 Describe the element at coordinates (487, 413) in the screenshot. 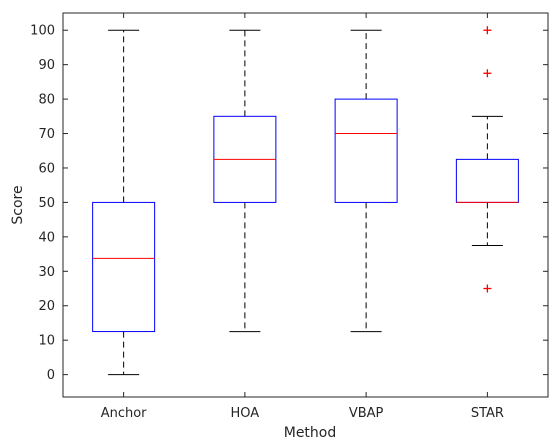

I see `x-tick-label: STAR` at that location.